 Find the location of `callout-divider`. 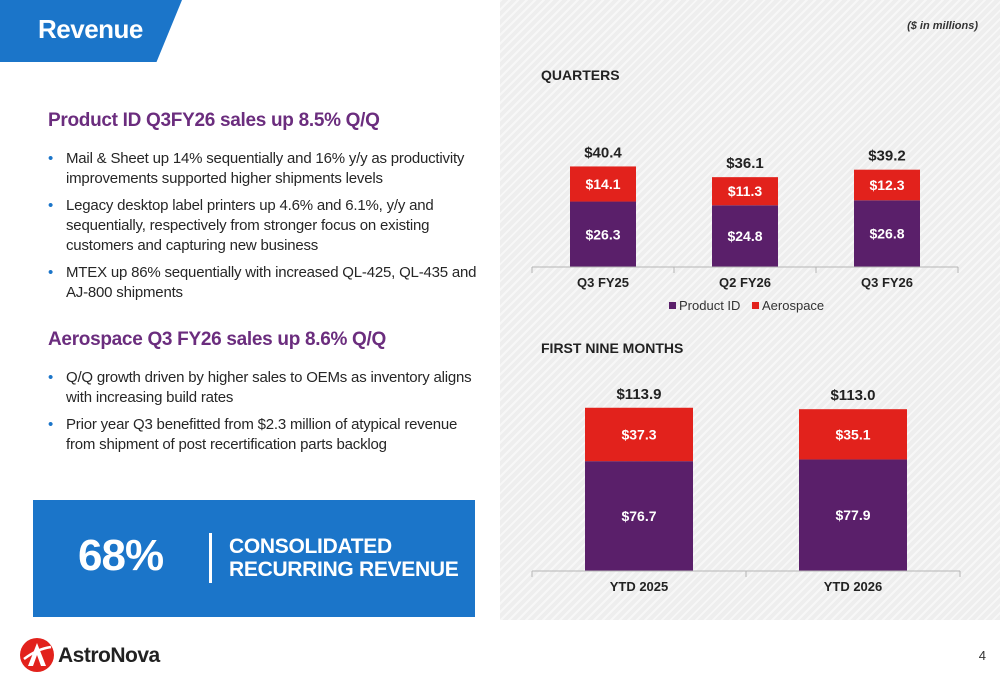

callout-divider is located at coordinates (210, 558).